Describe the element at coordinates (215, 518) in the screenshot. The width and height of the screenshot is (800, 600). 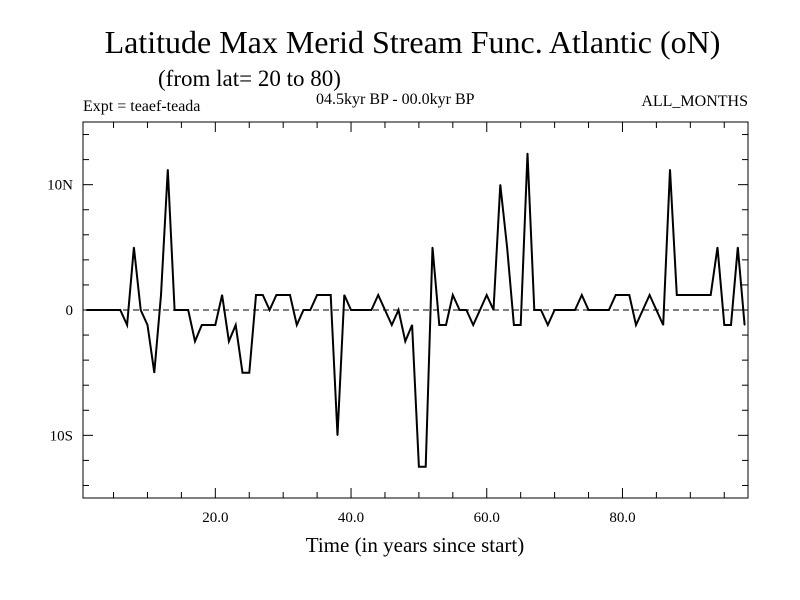
I see `x-tick-label: 20.0` at that location.